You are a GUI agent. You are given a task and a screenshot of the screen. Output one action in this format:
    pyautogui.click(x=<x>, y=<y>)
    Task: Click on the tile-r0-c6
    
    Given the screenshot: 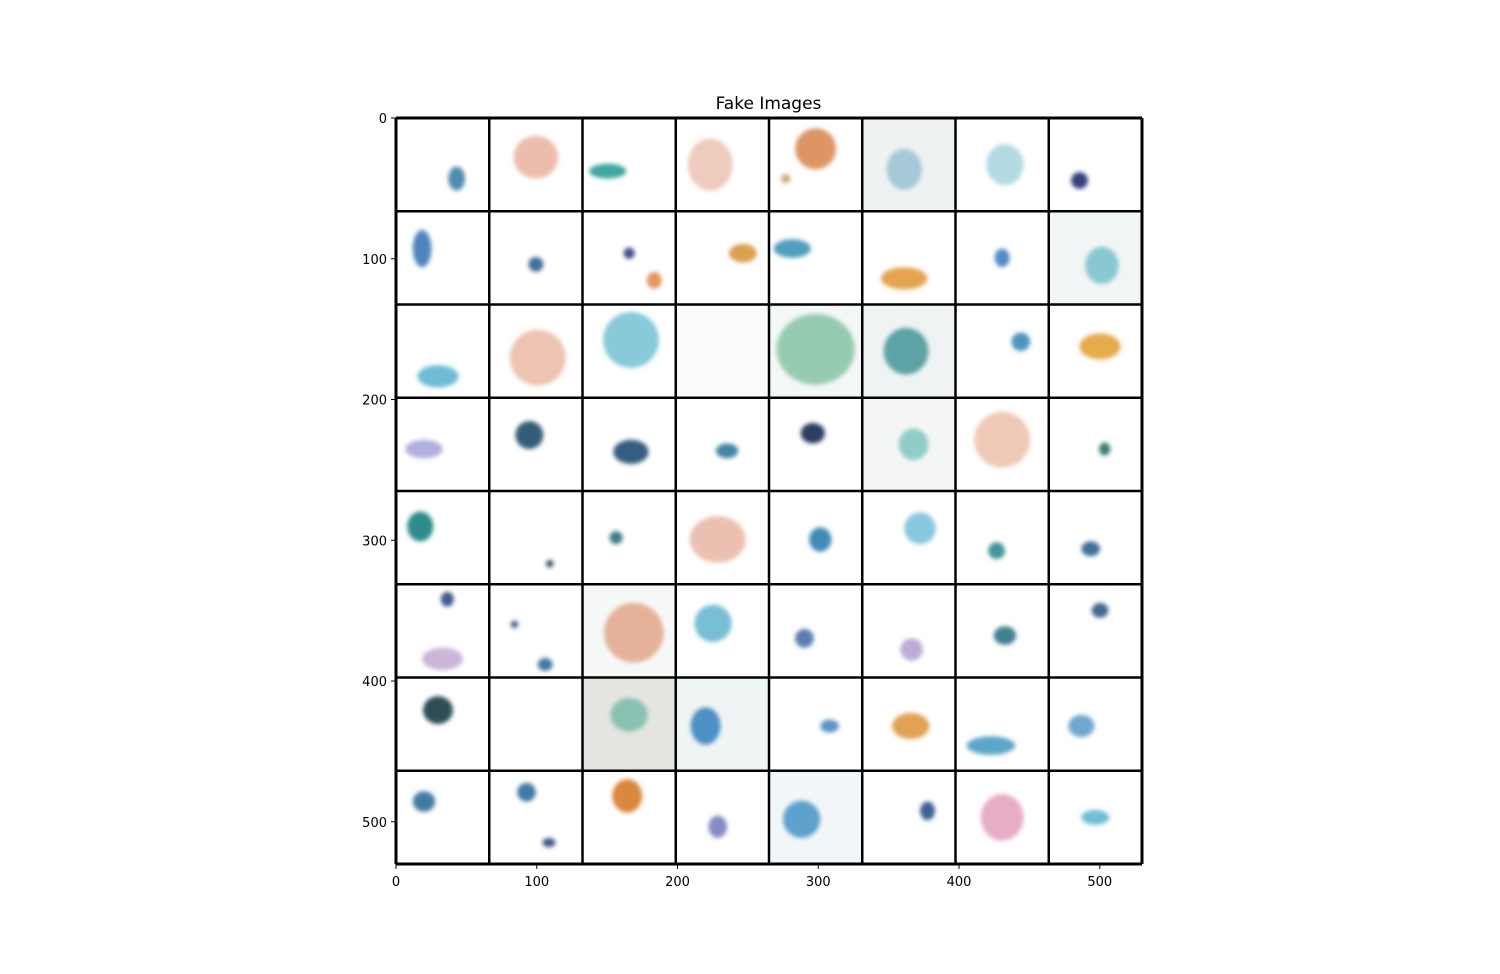 What is the action you would take?
    pyautogui.click(x=1002, y=165)
    